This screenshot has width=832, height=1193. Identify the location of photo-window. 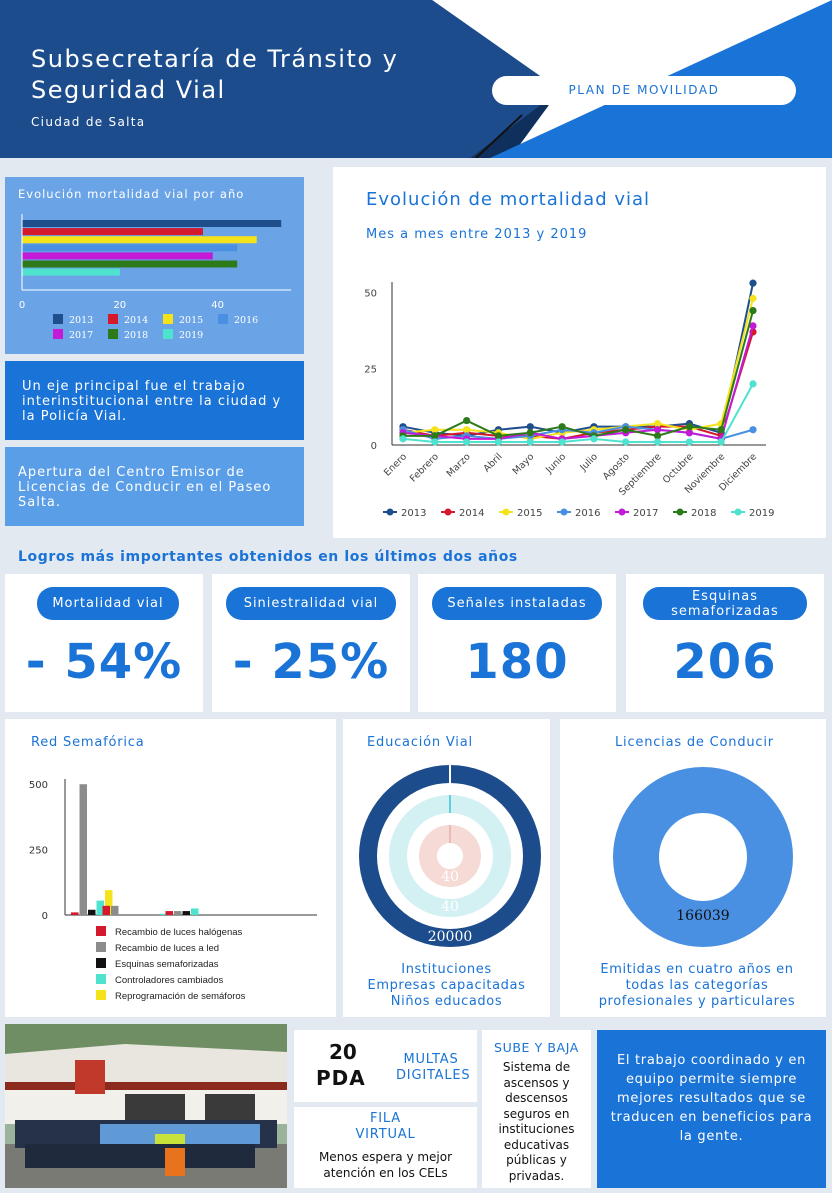
(155, 1107).